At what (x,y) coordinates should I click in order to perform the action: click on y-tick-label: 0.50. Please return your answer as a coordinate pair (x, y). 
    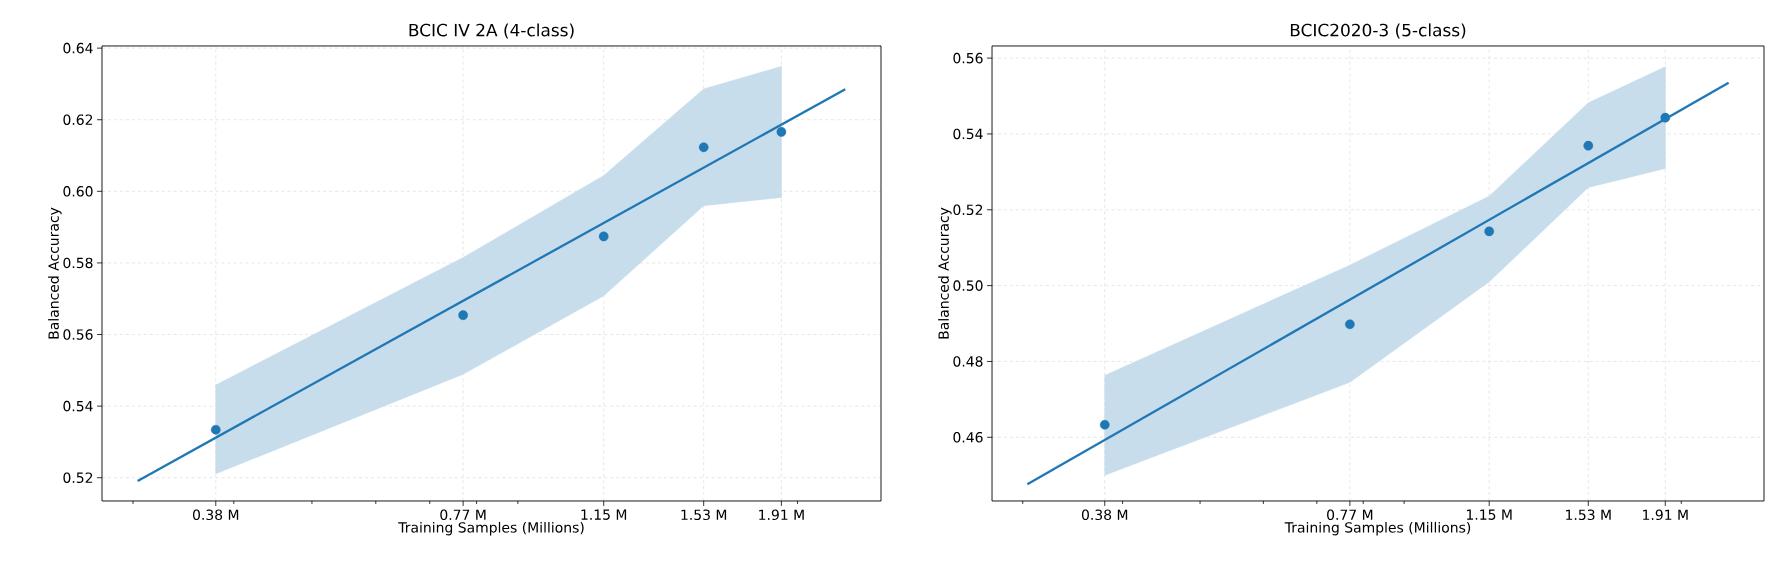
    Looking at the image, I should click on (968, 285).